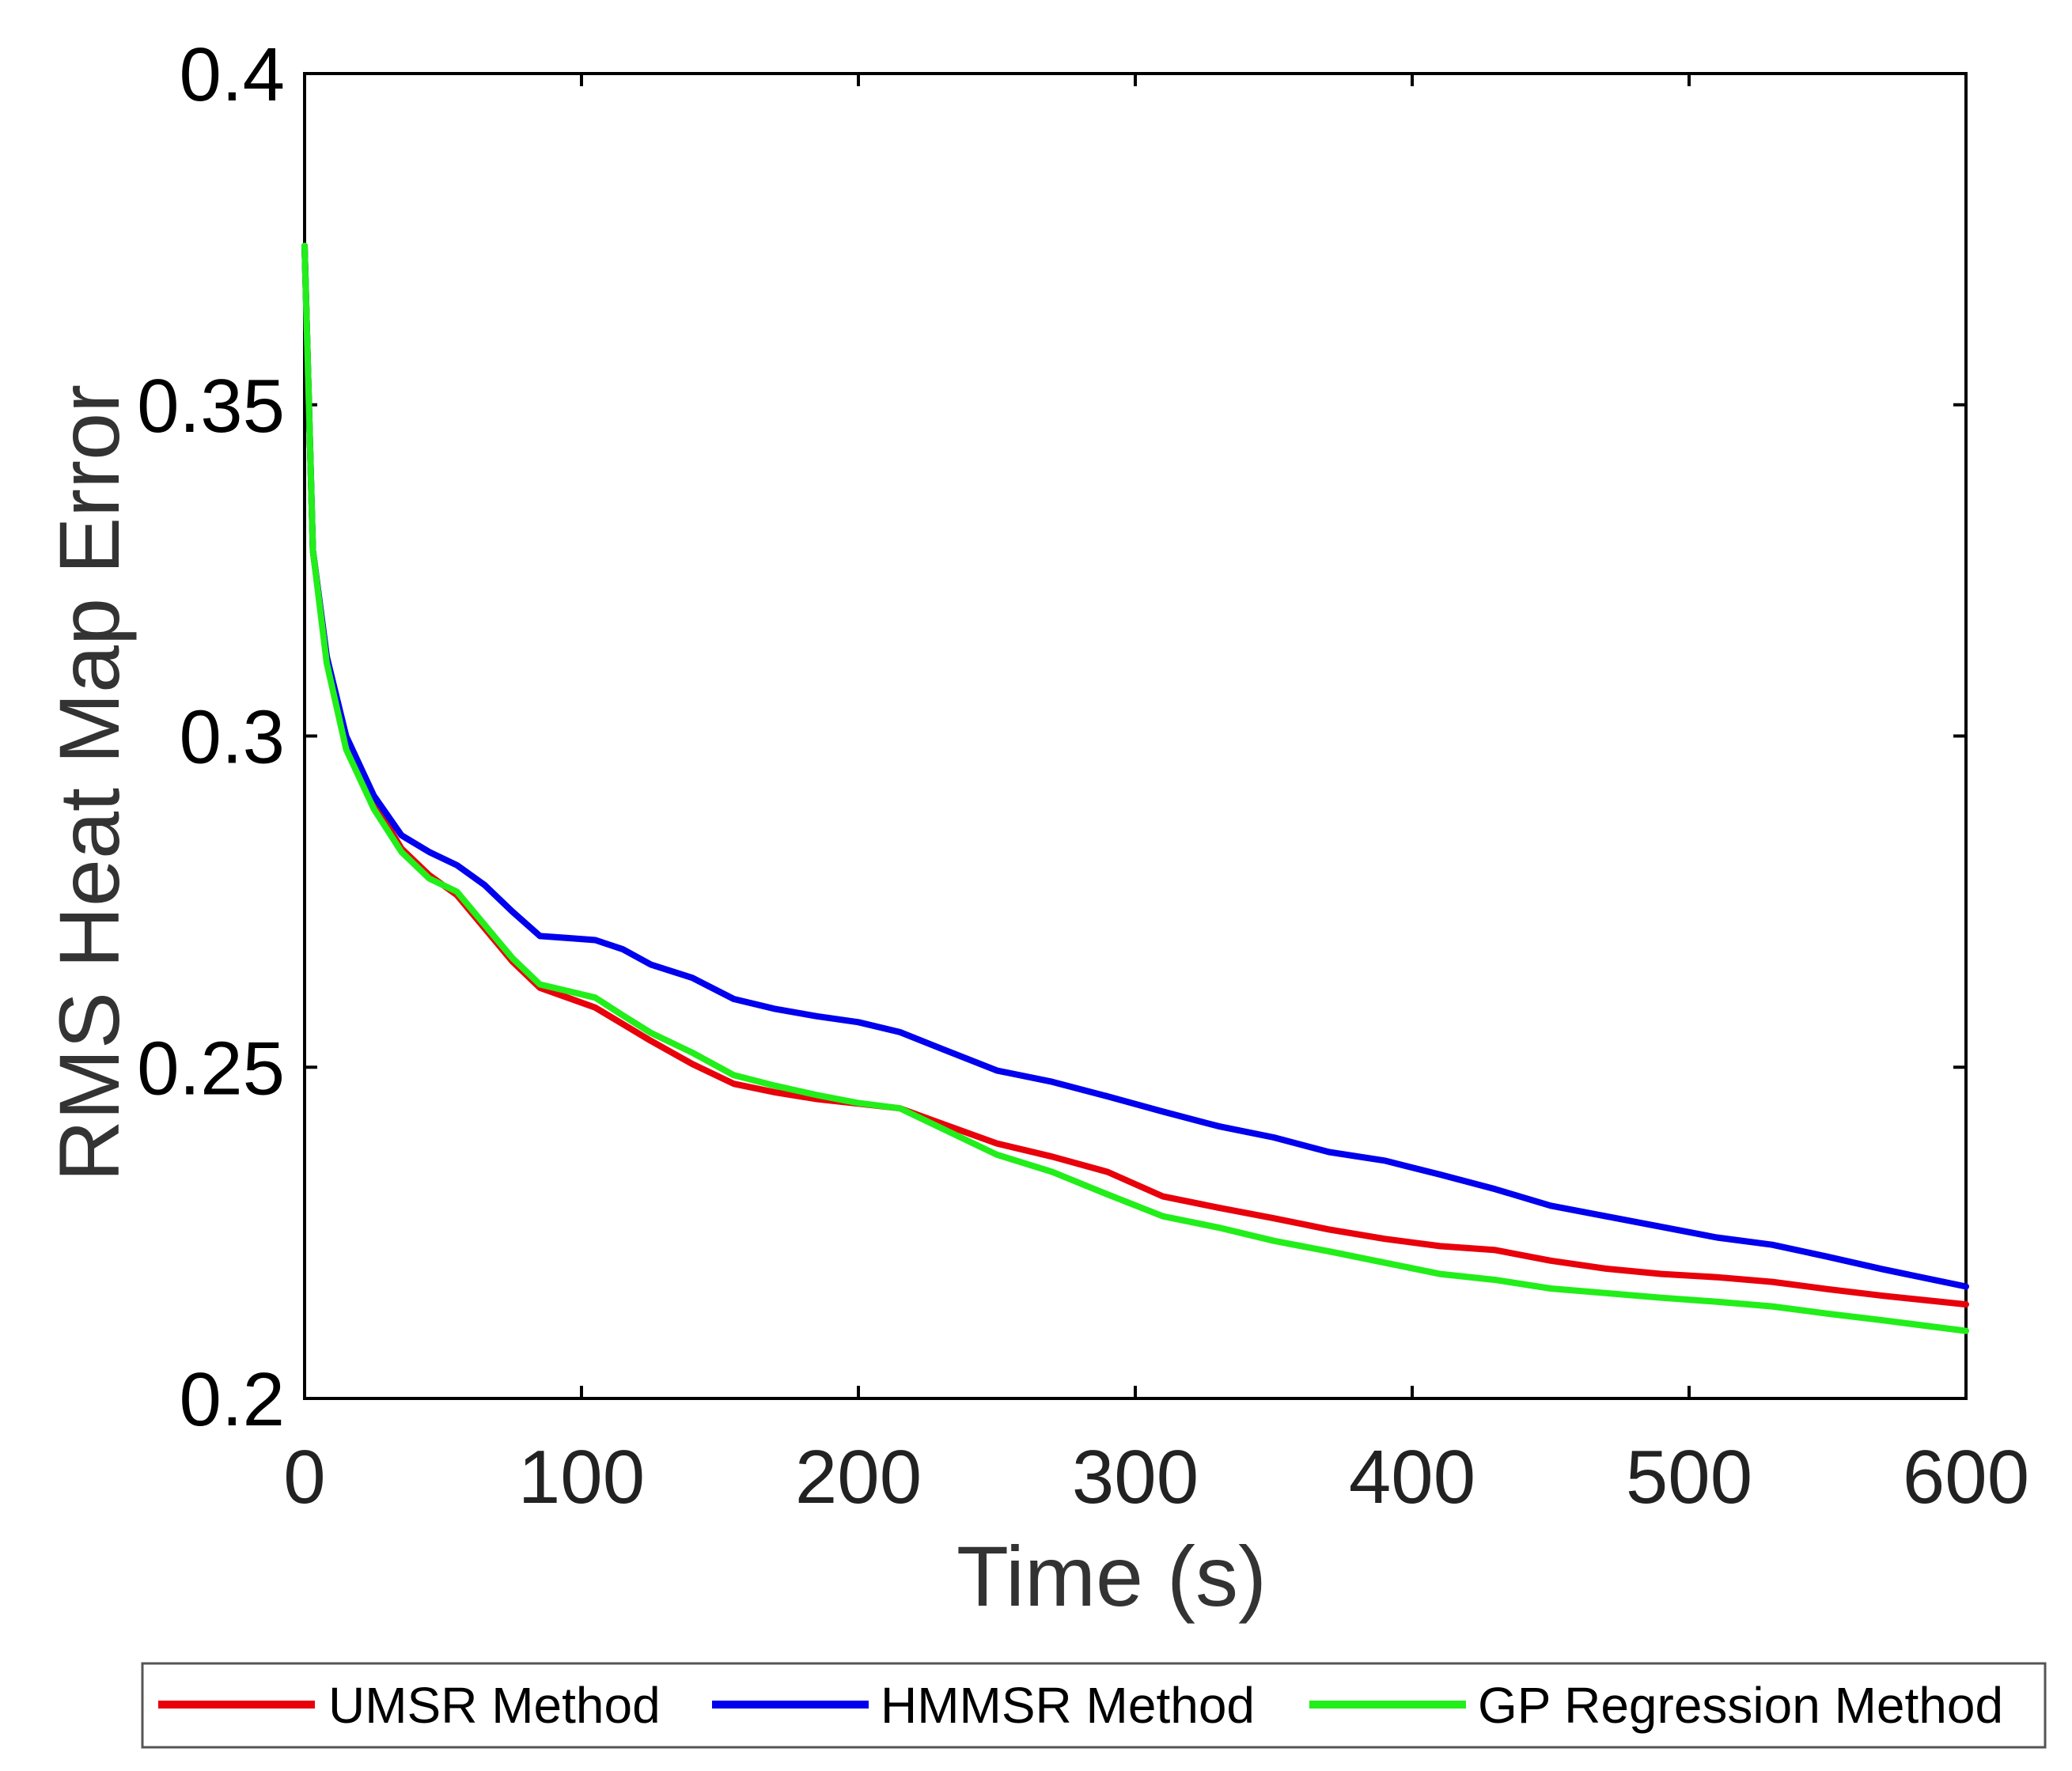 The image size is (2072, 1771). Describe the element at coordinates (304, 1477) in the screenshot. I see `x-tick-label: 0` at that location.